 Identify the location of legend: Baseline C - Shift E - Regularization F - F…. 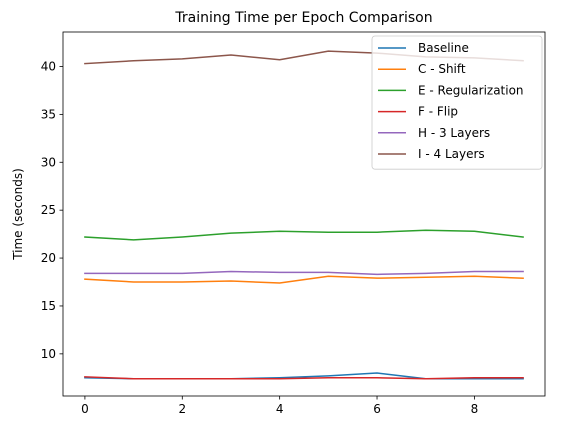
(457, 102).